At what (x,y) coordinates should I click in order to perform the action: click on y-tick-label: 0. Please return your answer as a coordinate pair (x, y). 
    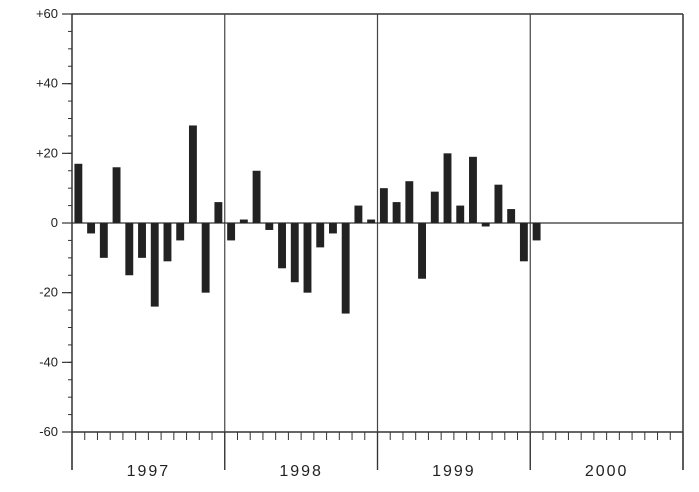
    Looking at the image, I should click on (54, 222).